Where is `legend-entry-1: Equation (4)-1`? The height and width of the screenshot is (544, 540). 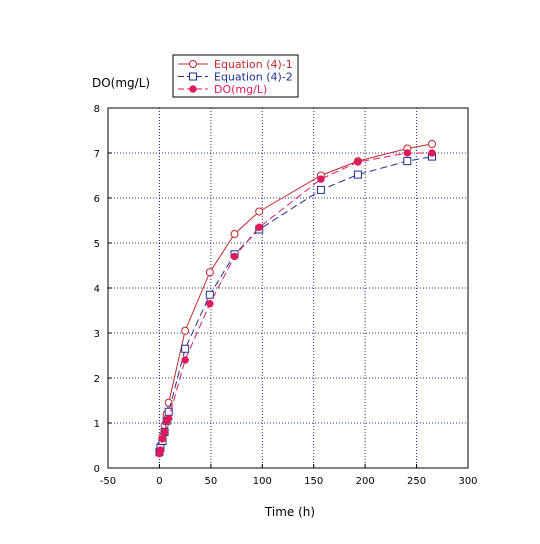
legend-entry-1: Equation (4)-1 is located at coordinates (235, 64).